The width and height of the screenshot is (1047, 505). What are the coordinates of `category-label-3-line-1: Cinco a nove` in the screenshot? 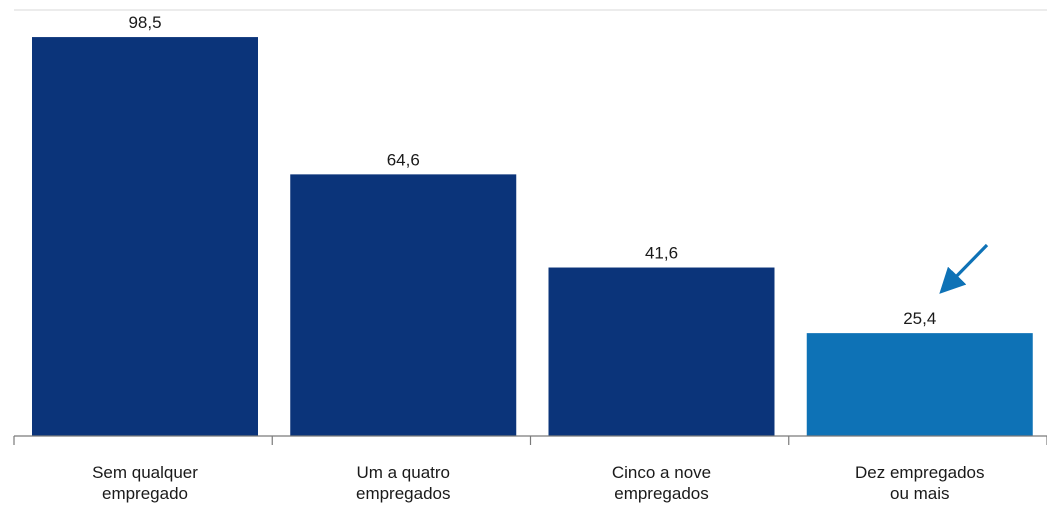 It's located at (661, 472).